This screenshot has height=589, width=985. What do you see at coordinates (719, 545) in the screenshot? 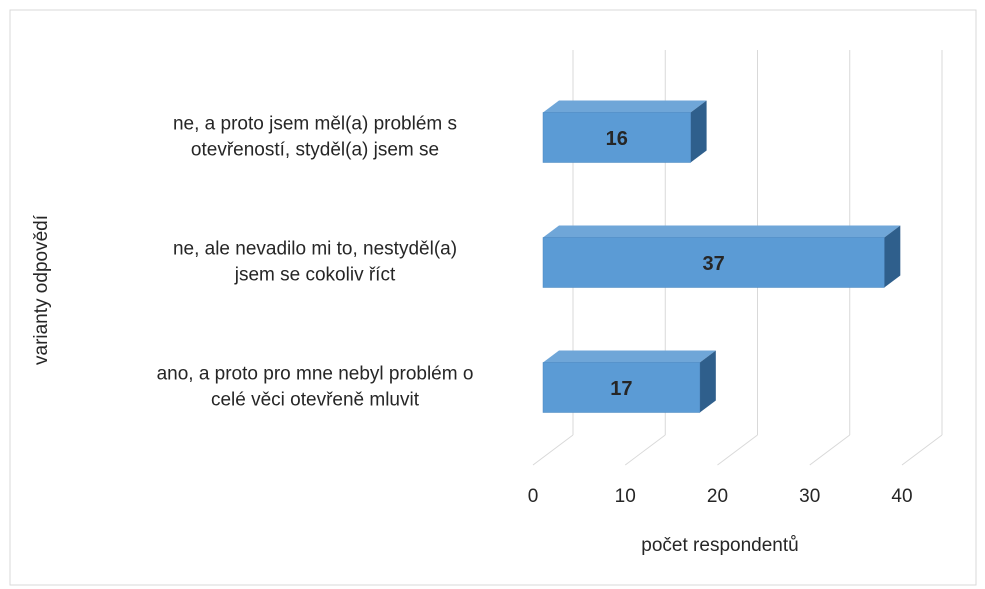
I see `x-axis-title: počet respondentů` at bounding box center [719, 545].